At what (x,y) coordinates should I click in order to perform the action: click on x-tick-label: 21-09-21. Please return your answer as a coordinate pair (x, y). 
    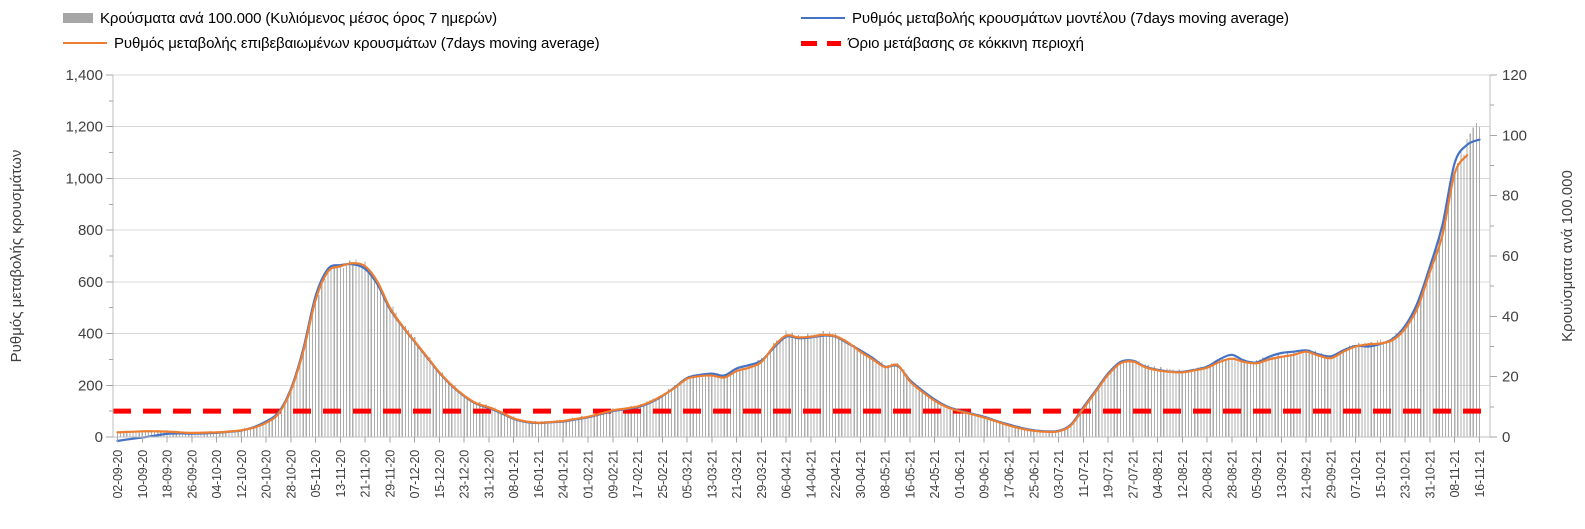
    Looking at the image, I should click on (1307, 474).